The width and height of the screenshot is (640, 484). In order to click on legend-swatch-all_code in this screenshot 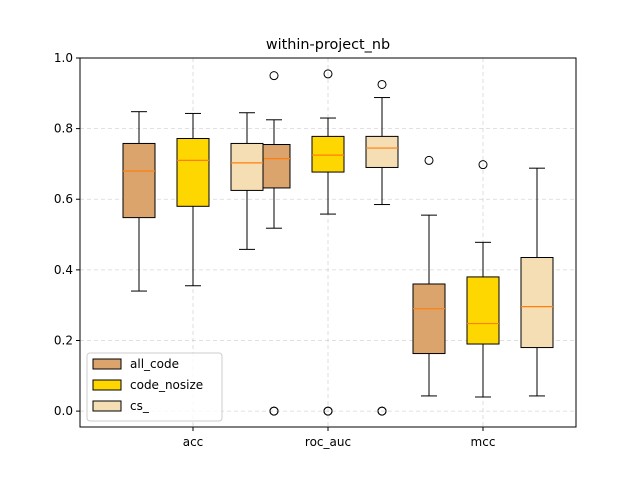, I will do `click(107, 364)`.